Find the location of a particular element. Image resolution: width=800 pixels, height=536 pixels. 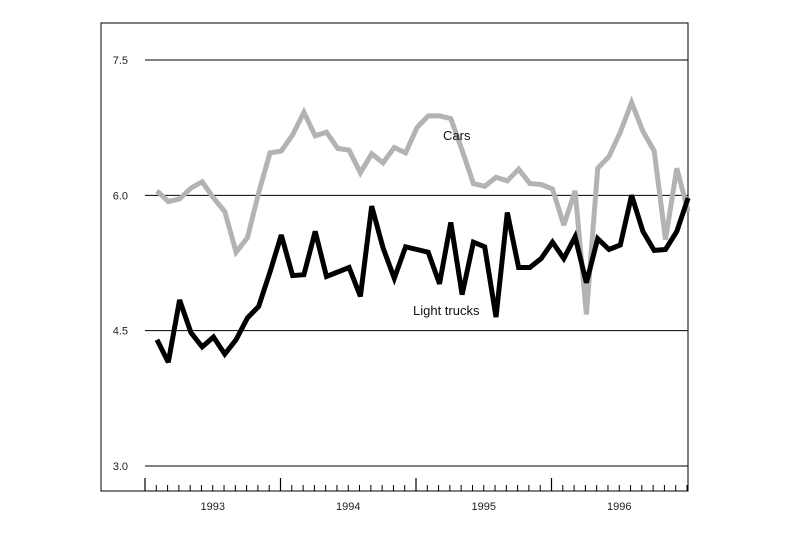

y-tick-label-3: 7.5 is located at coordinates (120, 61).